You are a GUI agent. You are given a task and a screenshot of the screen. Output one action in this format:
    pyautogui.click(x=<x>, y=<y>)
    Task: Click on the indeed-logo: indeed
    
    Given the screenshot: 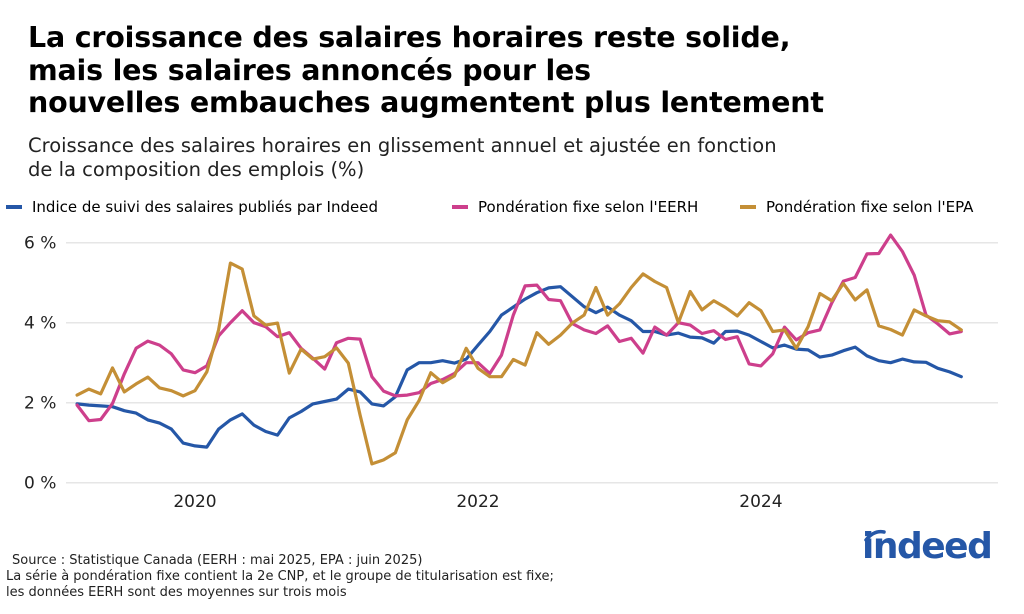 What is the action you would take?
    pyautogui.click(x=927, y=546)
    